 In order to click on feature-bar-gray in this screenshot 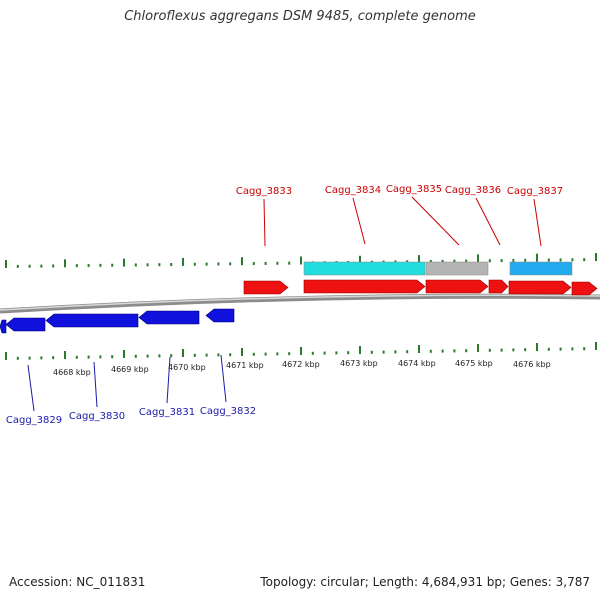, I will do `click(457, 268)`.